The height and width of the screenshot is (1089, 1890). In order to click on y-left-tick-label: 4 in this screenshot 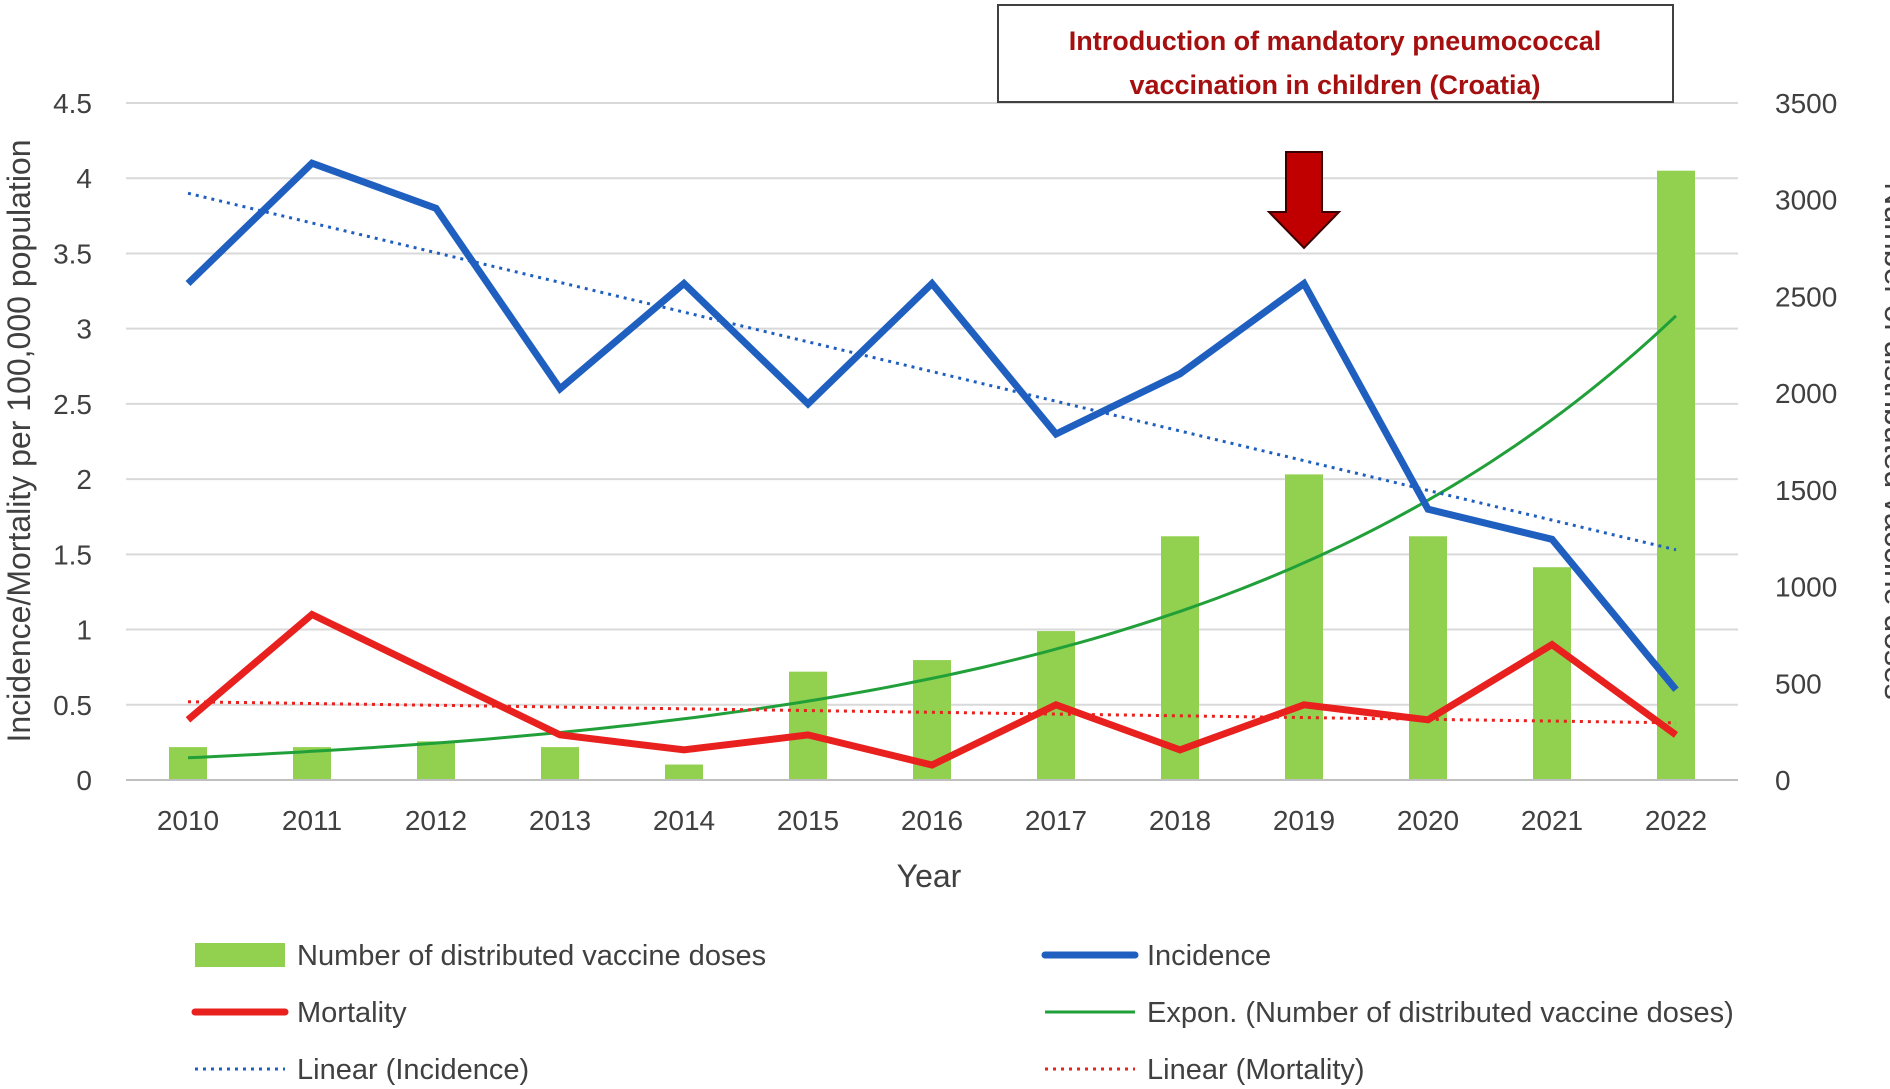, I will do `click(84, 178)`.